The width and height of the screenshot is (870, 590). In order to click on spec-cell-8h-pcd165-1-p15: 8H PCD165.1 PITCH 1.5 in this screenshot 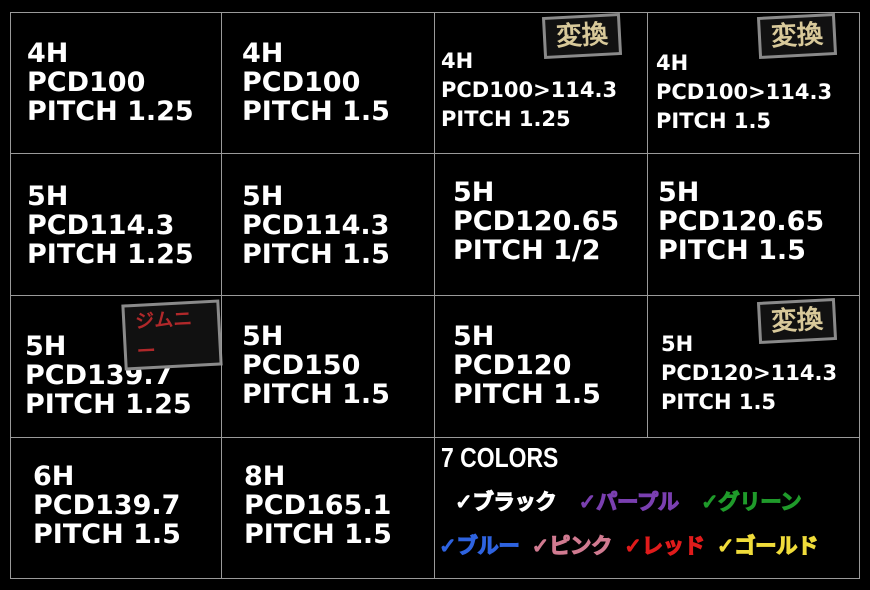, I will do `click(328, 508)`.